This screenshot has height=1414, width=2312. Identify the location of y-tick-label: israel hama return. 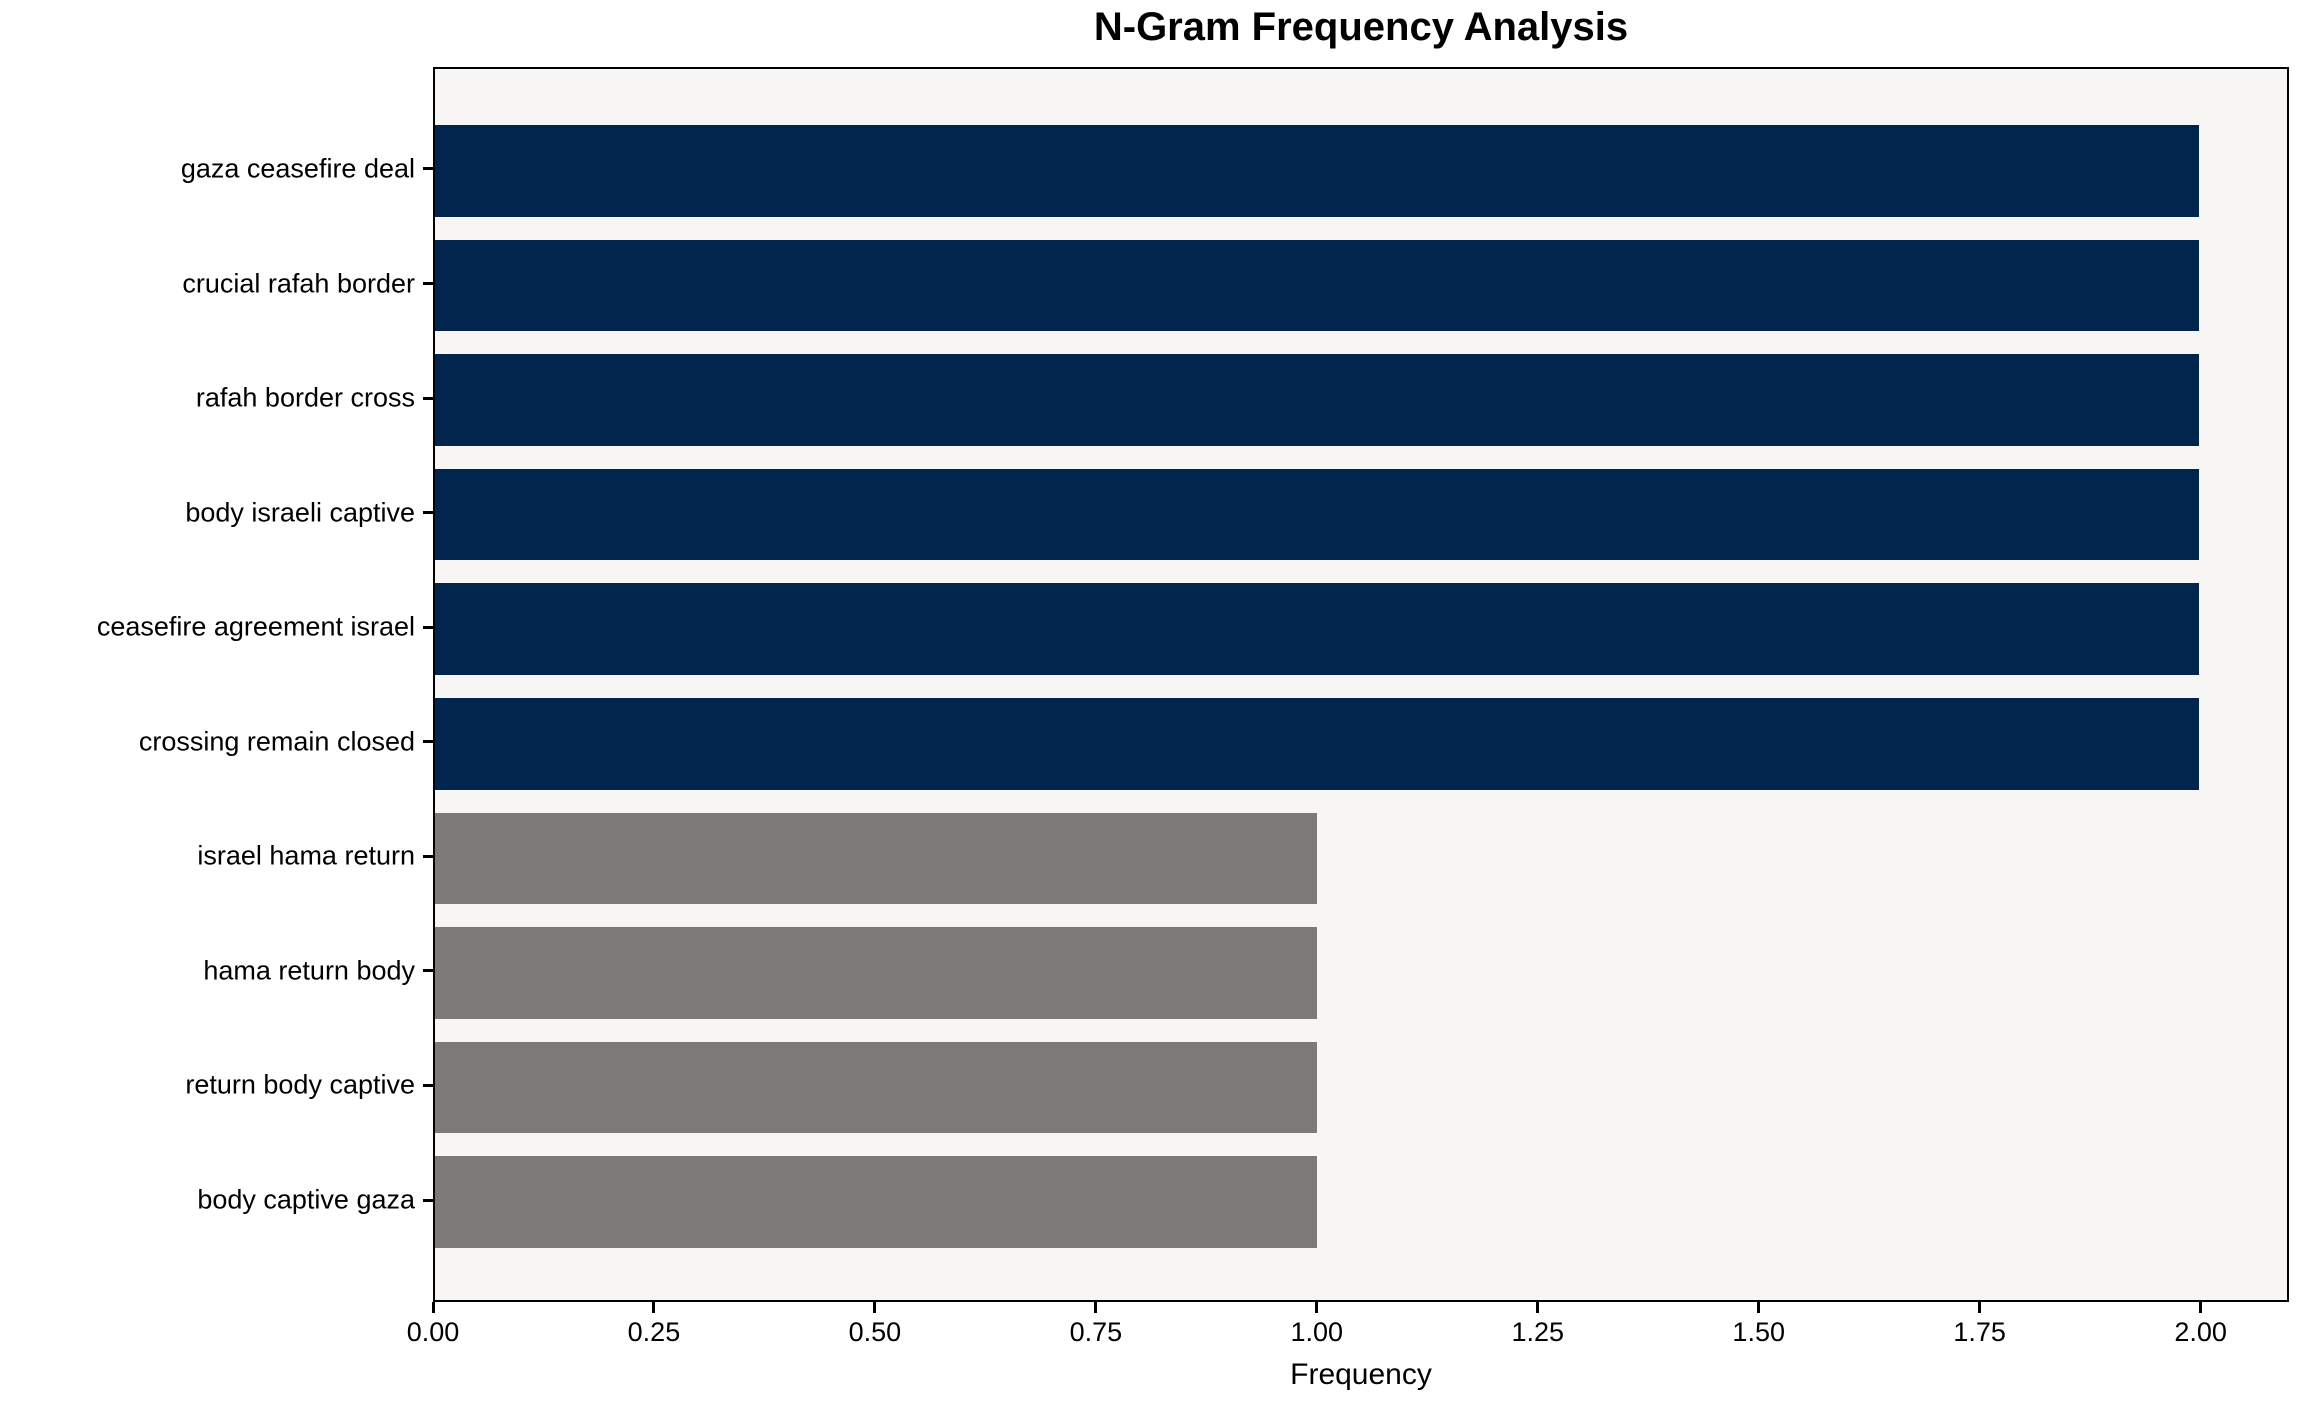
(306, 855).